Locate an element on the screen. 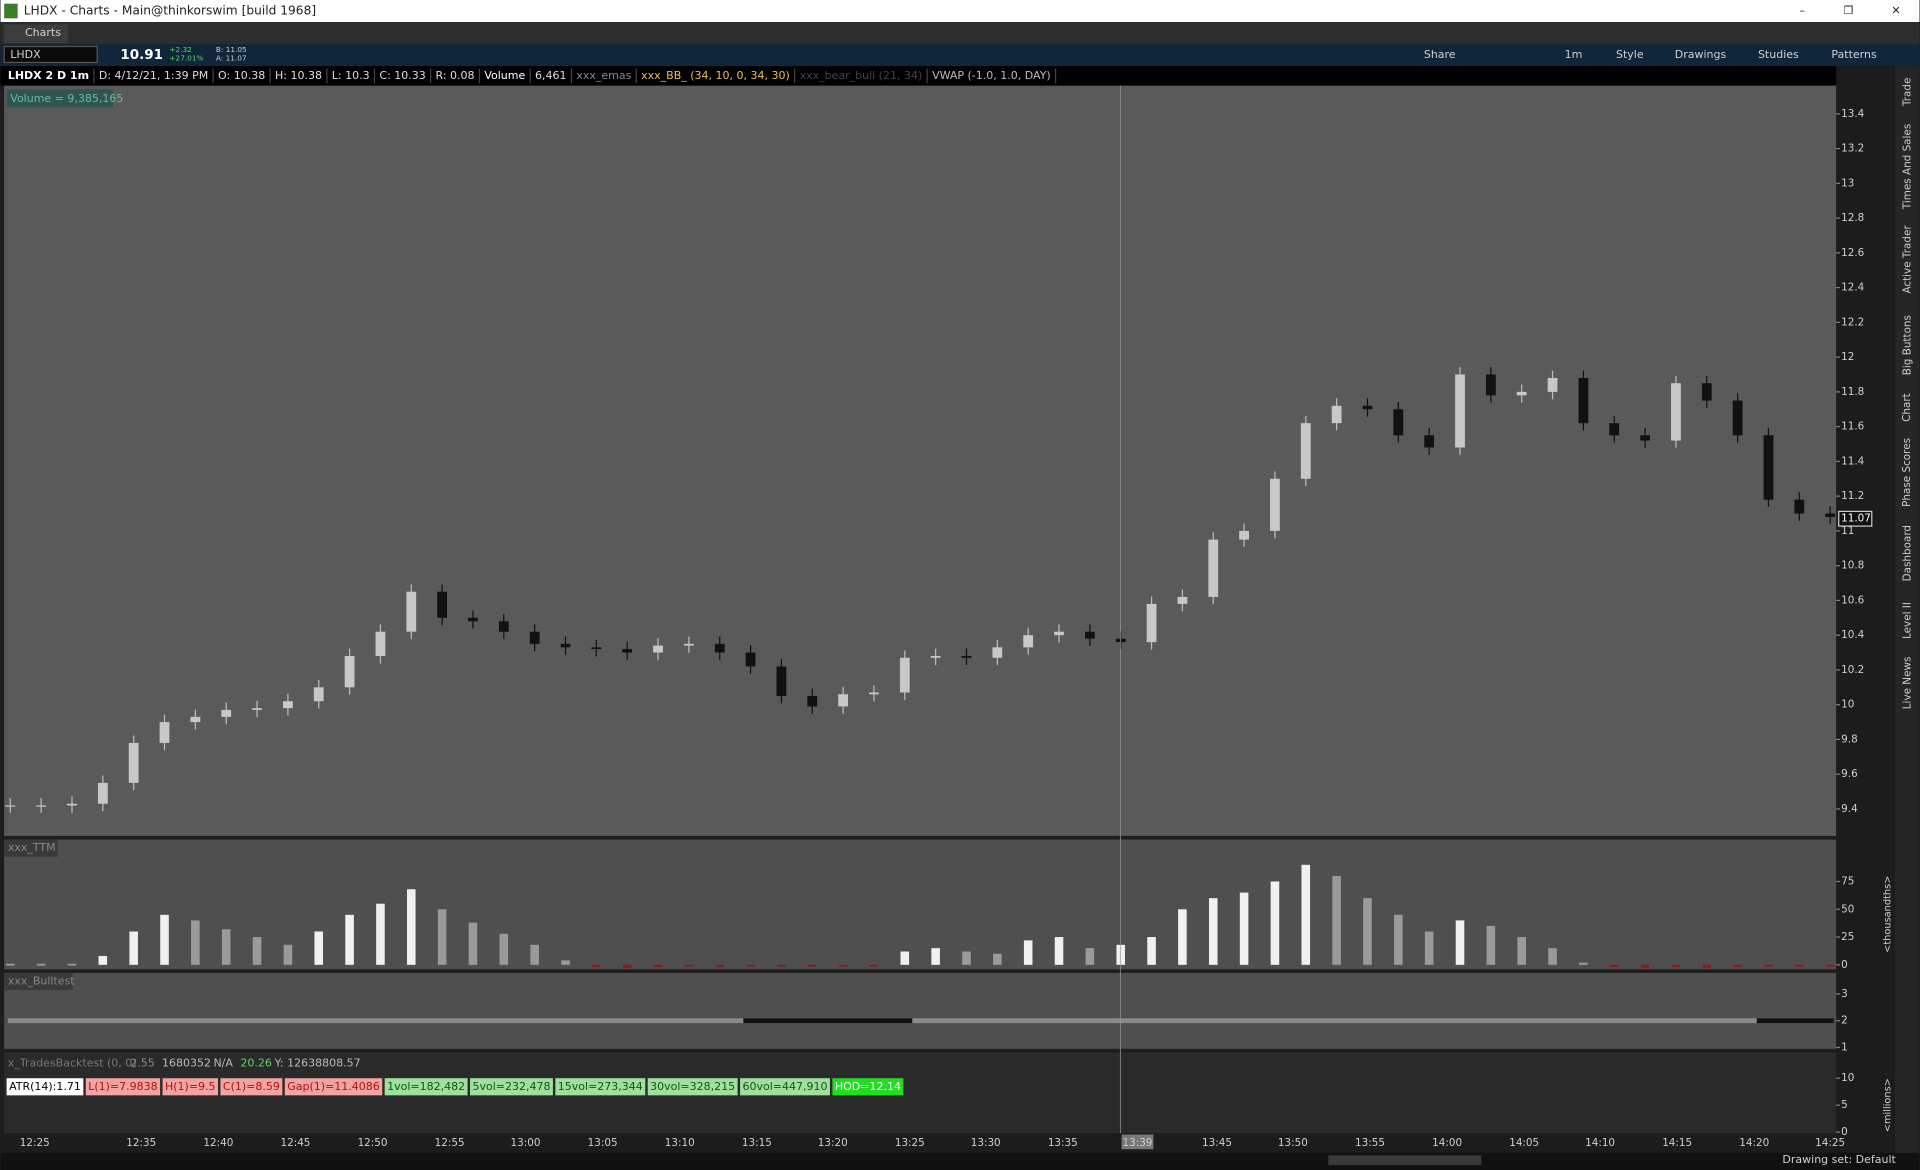 The image size is (1920, 1170). toolbar-button: Studies is located at coordinates (1778, 54).